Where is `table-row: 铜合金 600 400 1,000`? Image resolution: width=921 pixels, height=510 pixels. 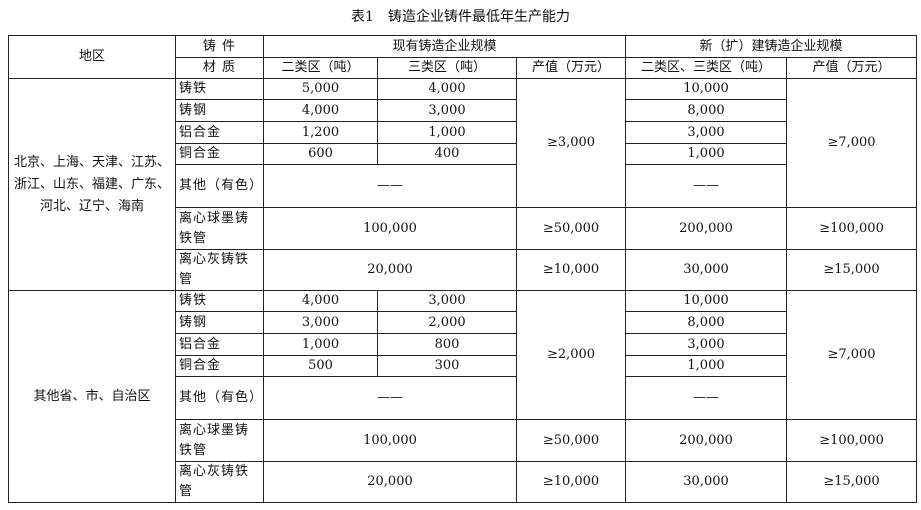 table-row: 铜合金 600 400 1,000 is located at coordinates (463, 154).